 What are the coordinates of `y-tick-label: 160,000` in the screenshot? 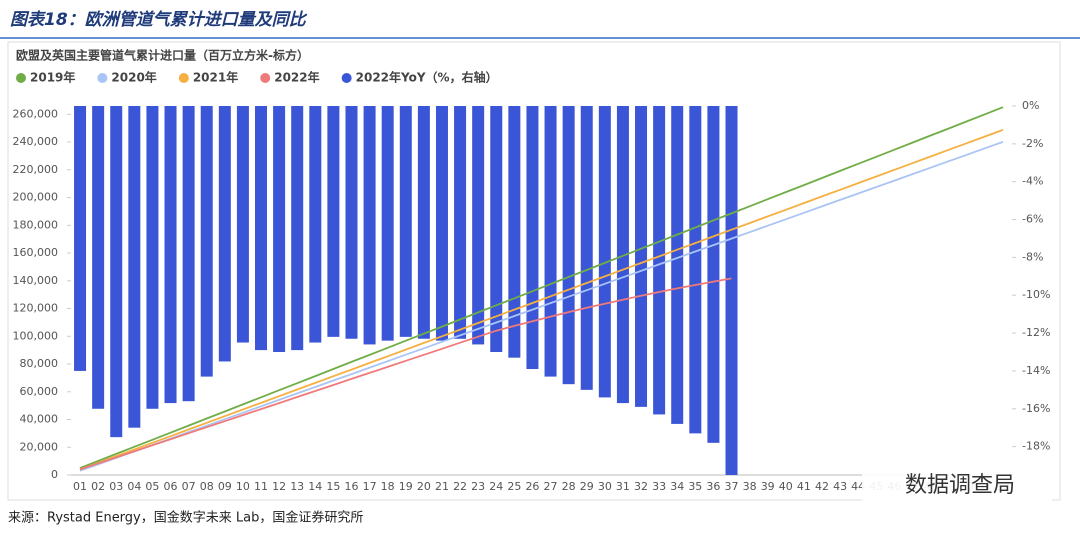 It's located at (36, 252).